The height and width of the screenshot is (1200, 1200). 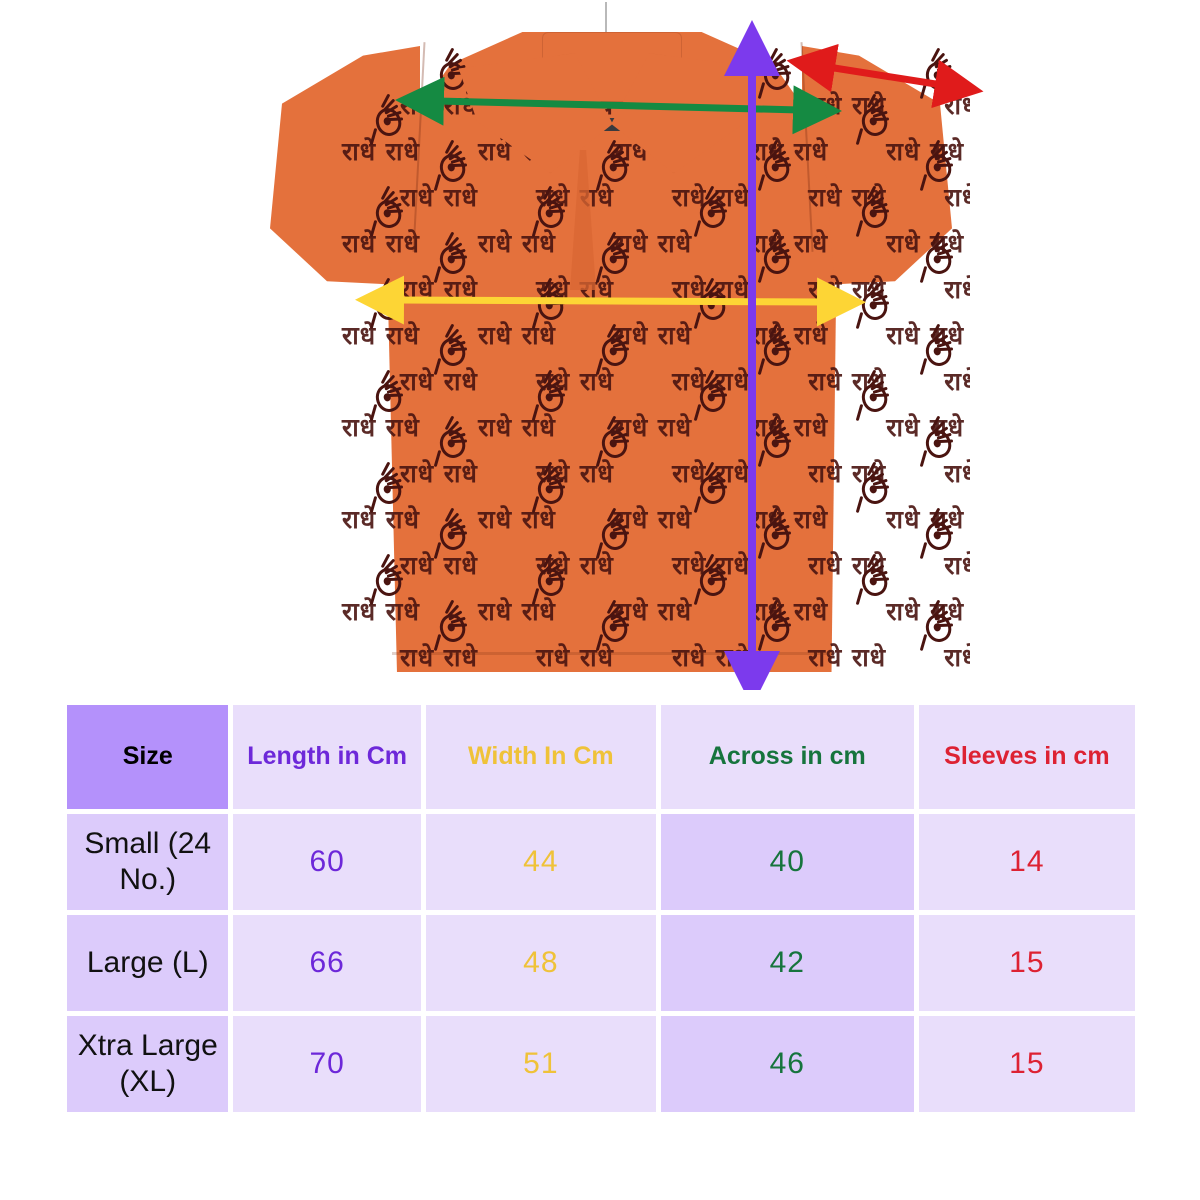 I want to click on header-across: Across in cm, so click(x=787, y=757).